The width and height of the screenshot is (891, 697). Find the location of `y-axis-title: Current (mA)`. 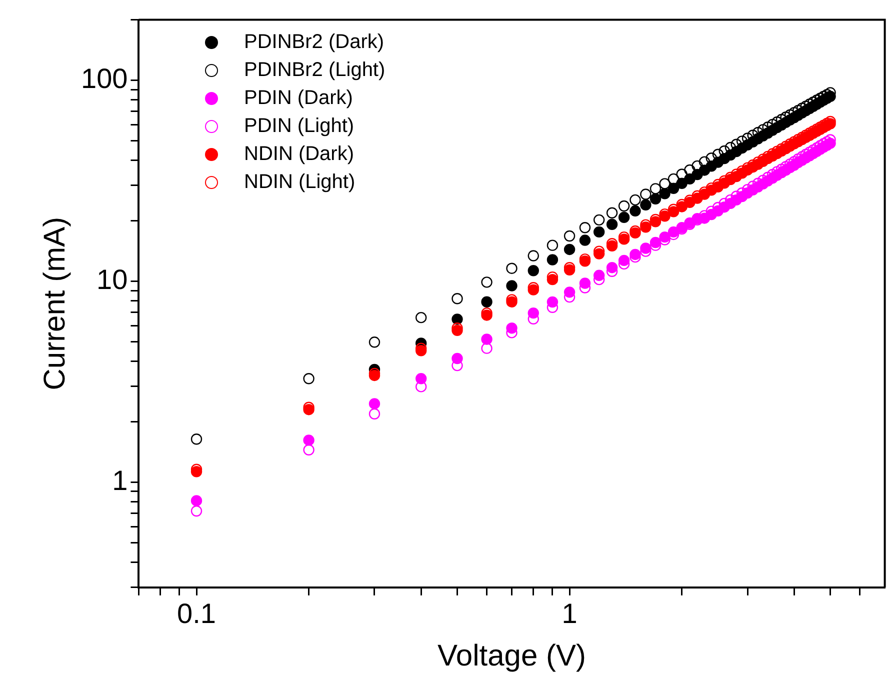

y-axis-title: Current (mA) is located at coordinates (55, 303).